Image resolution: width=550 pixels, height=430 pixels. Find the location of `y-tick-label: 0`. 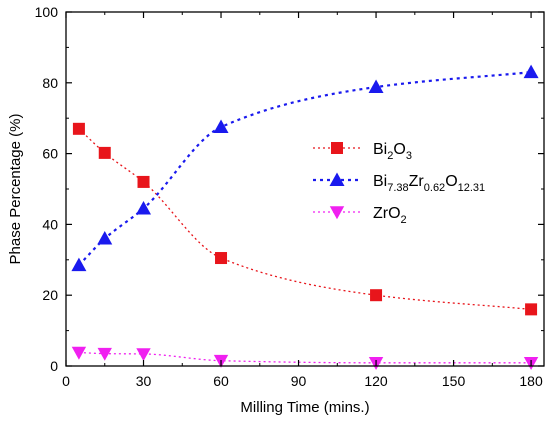

y-tick-label: 0 is located at coordinates (54, 366).